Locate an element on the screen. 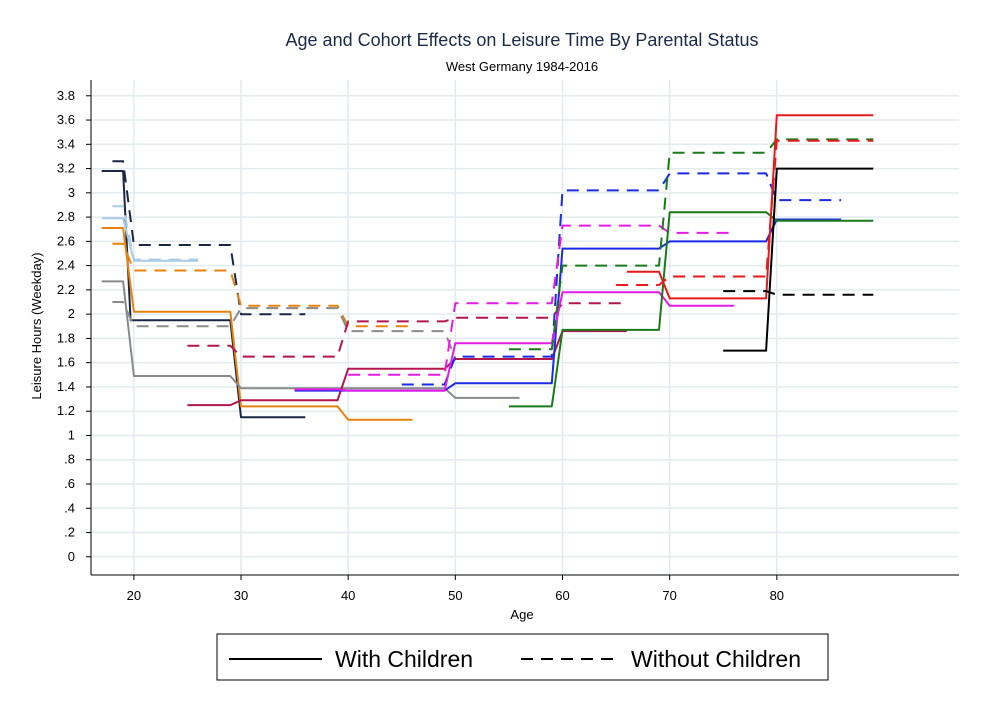  series-line-3-with-children is located at coordinates (257, 324).